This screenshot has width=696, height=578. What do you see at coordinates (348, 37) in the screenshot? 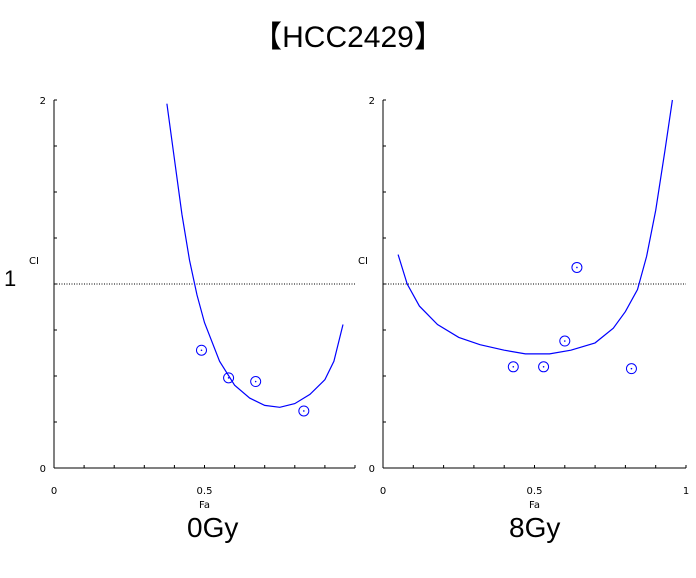
I see `figure-title: 【HCC2429】` at bounding box center [348, 37].